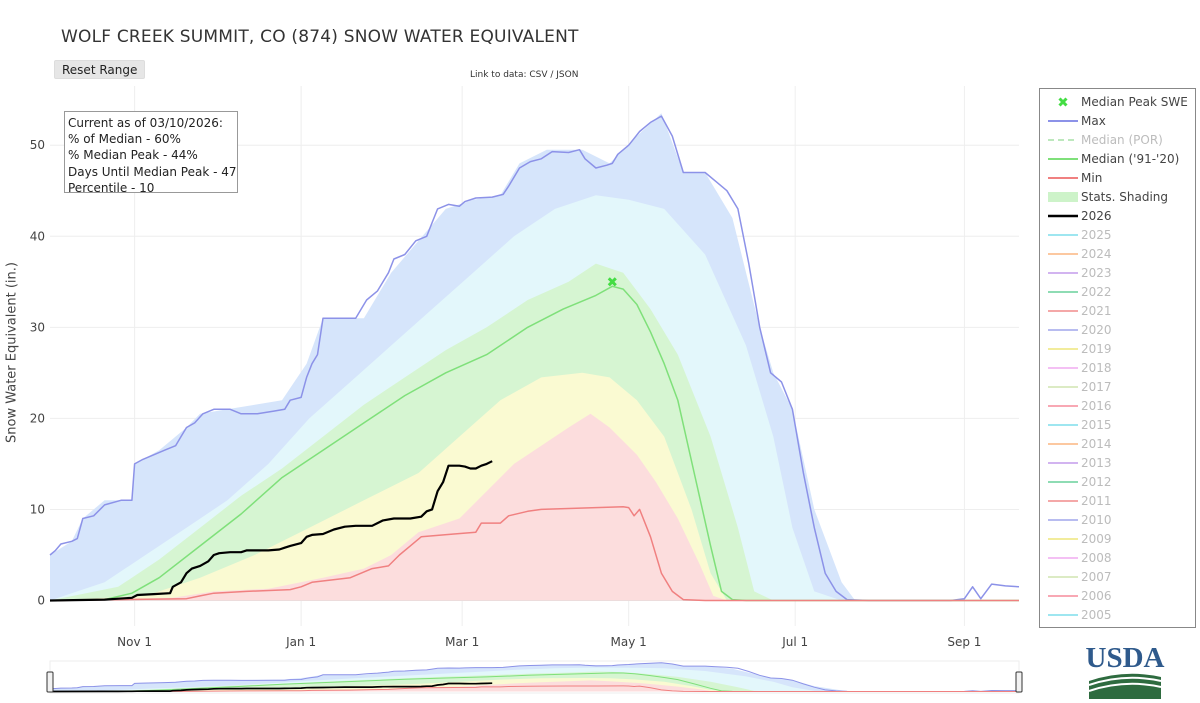 The height and width of the screenshot is (703, 1200). Describe the element at coordinates (1117, 273) in the screenshot. I see `legend-item: 2023` at that location.